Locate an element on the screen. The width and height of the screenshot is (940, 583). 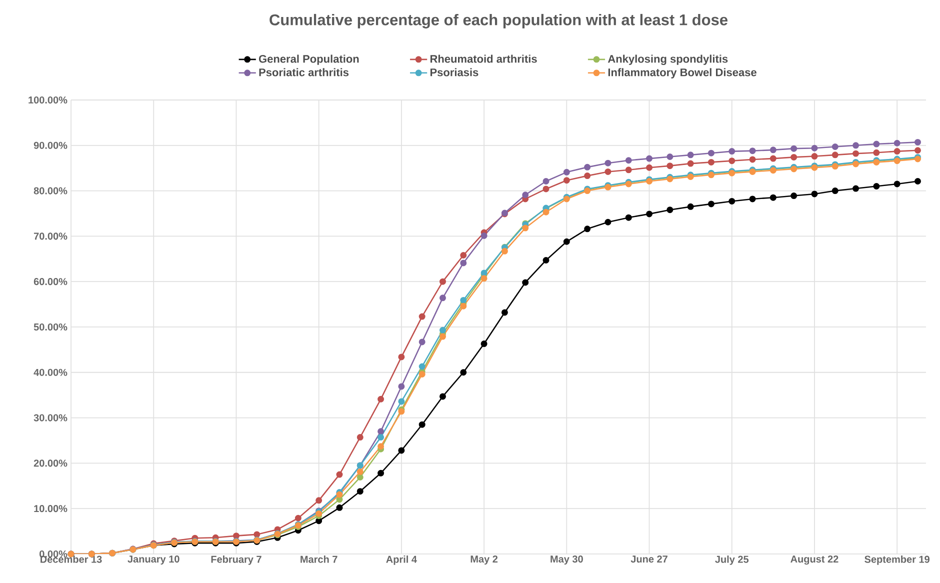
y-tick-label: 60.00% is located at coordinates (51, 282).